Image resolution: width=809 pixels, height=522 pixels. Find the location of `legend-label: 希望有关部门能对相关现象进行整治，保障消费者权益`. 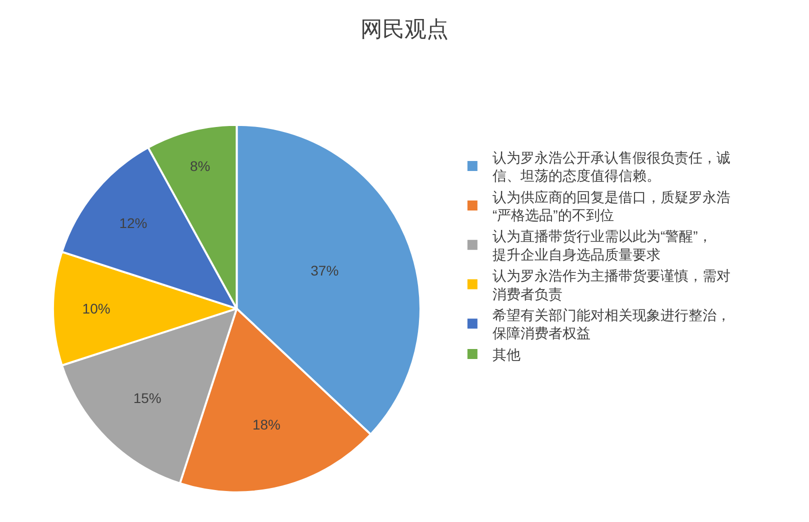

legend-label: 希望有关部门能对相关现象进行整治，保障消费者权益 is located at coordinates (611, 324).